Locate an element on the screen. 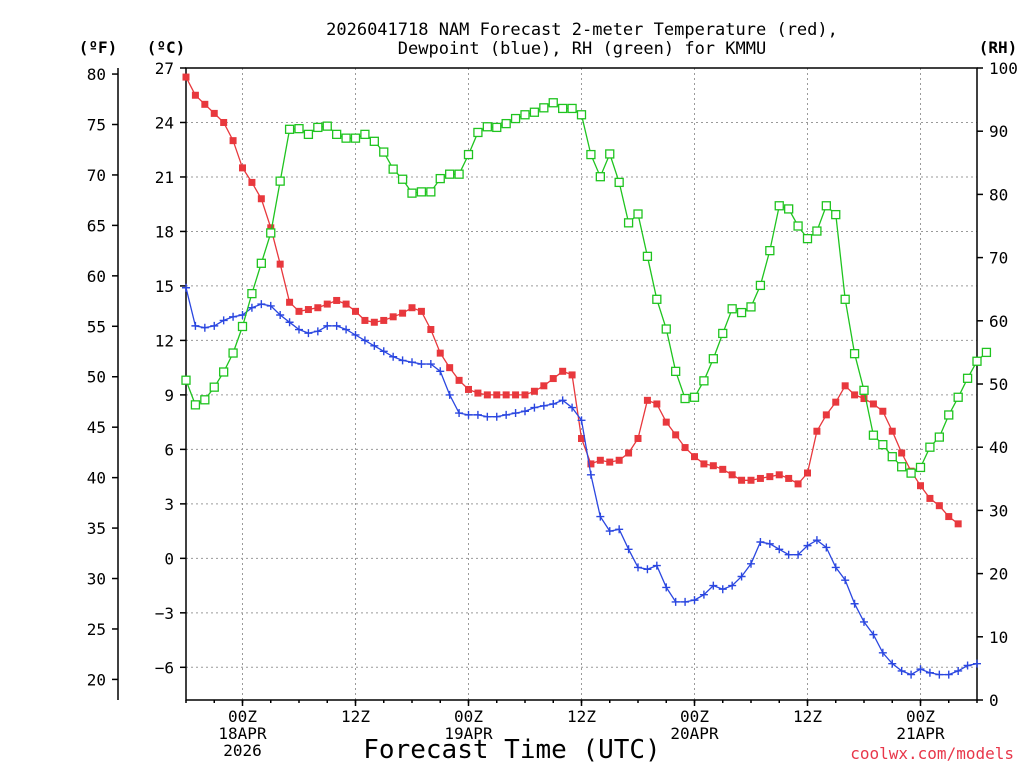 The height and width of the screenshot is (768, 1024). fahrenheit-tick-label: 40 is located at coordinates (96, 478).